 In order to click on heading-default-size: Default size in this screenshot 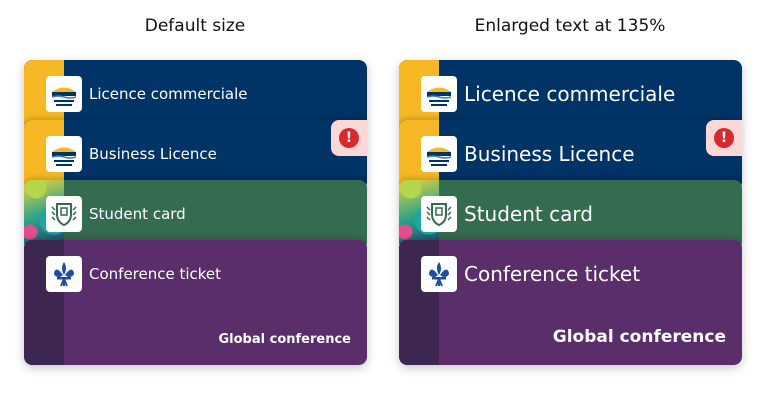, I will do `click(195, 26)`.